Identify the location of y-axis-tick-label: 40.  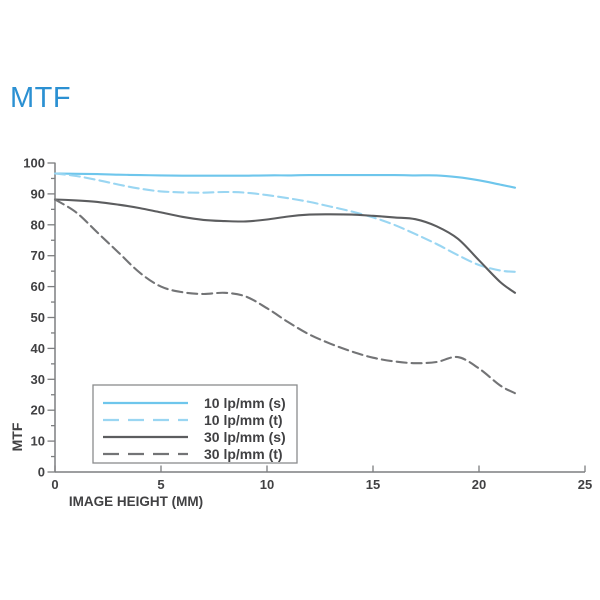
(38, 348).